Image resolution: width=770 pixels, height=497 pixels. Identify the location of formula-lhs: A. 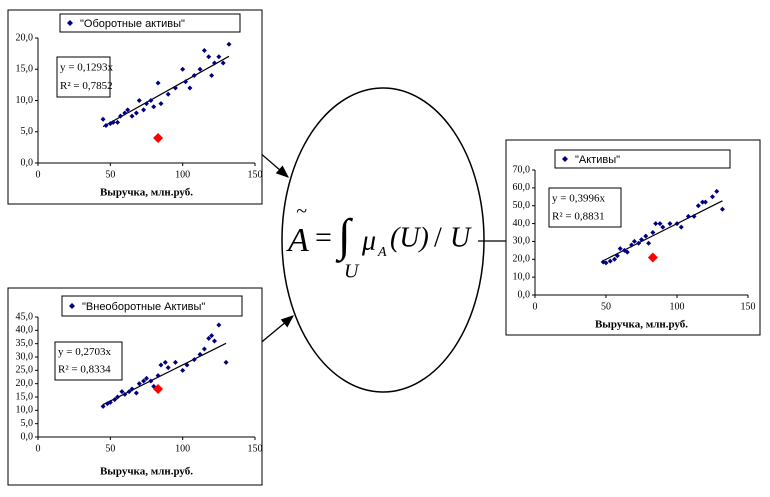
(297, 240).